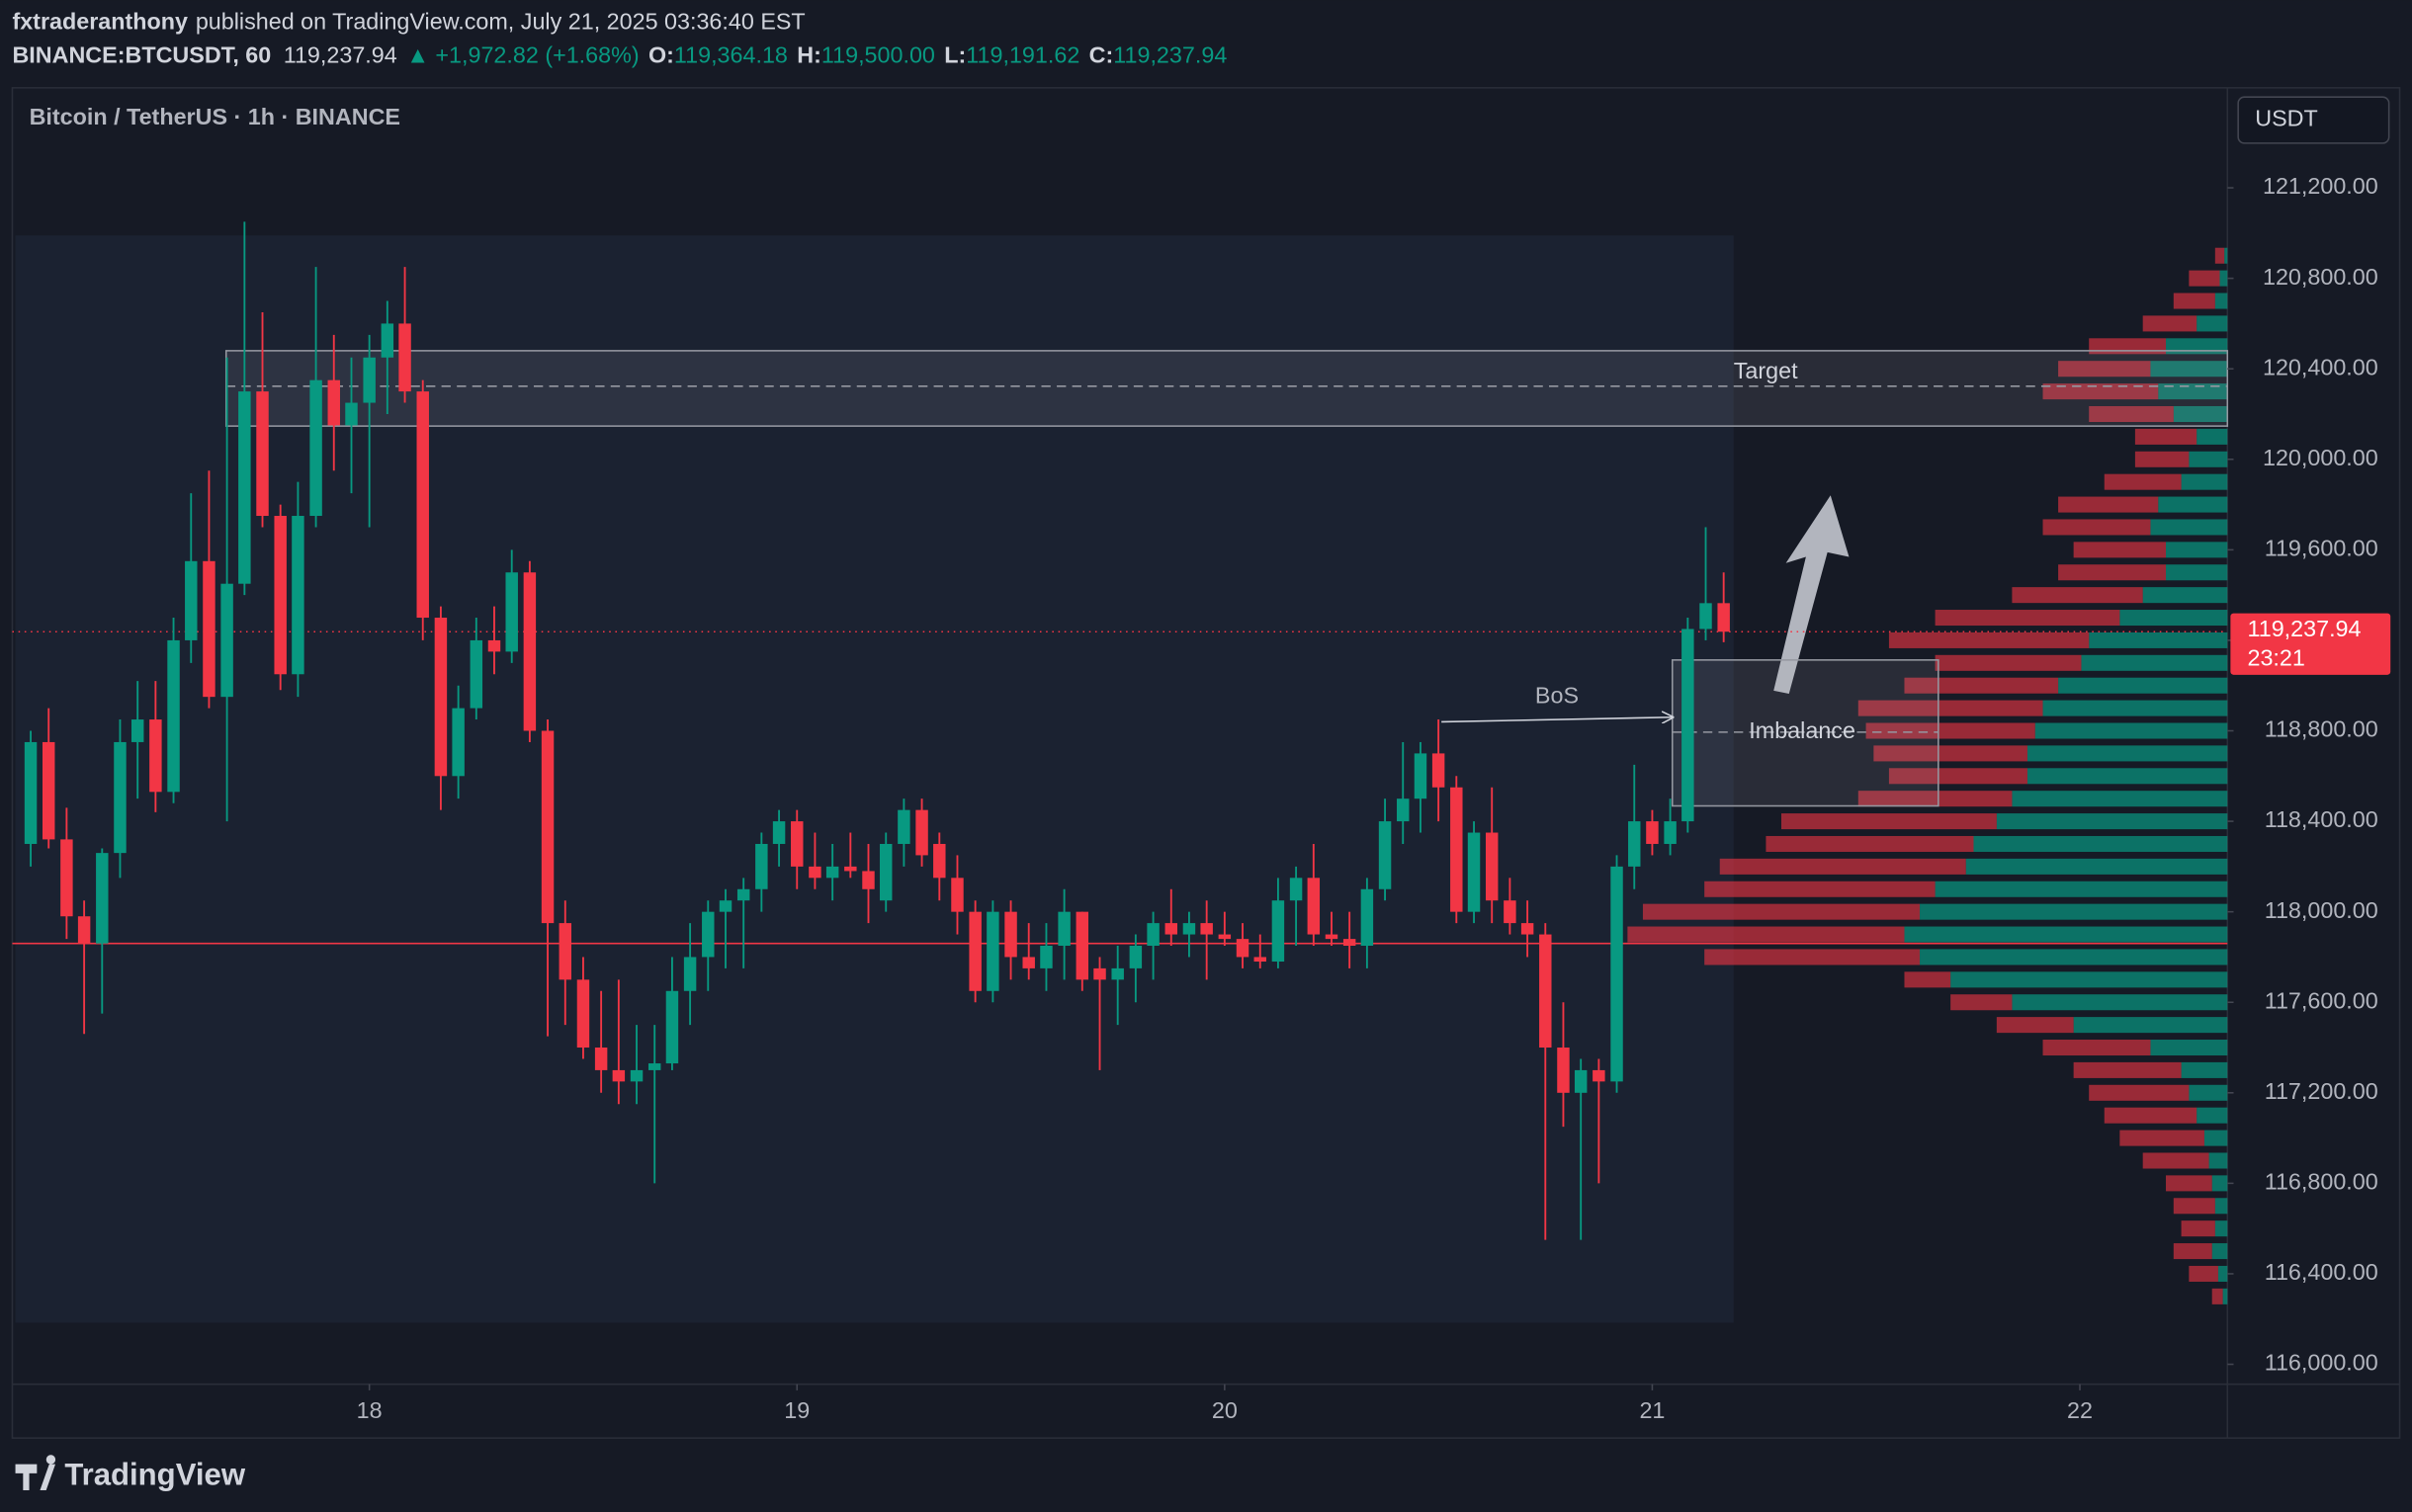  Describe the element at coordinates (2321, 1182) in the screenshot. I see `y-tick-label: 116,800.00` at that location.